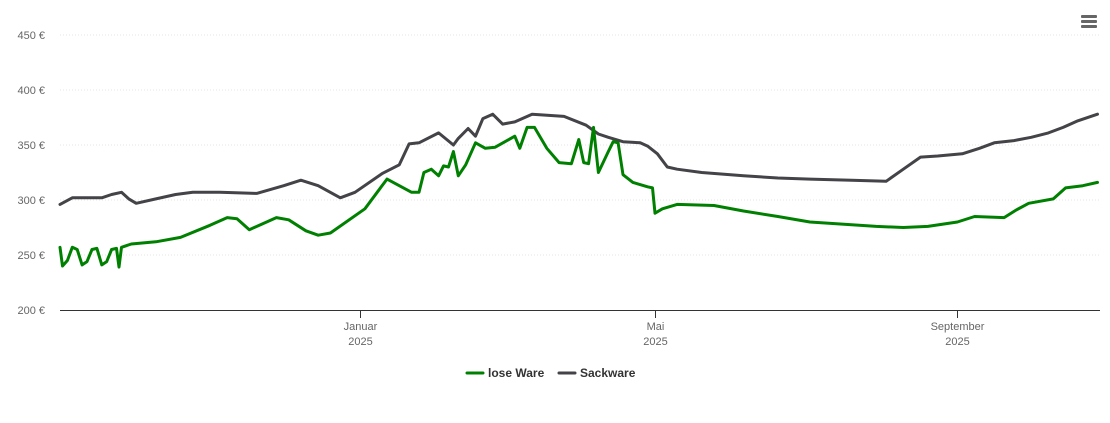 Image resolution: width=1110 pixels, height=423 pixels. I want to click on menu-bar-top, so click(1089, 16).